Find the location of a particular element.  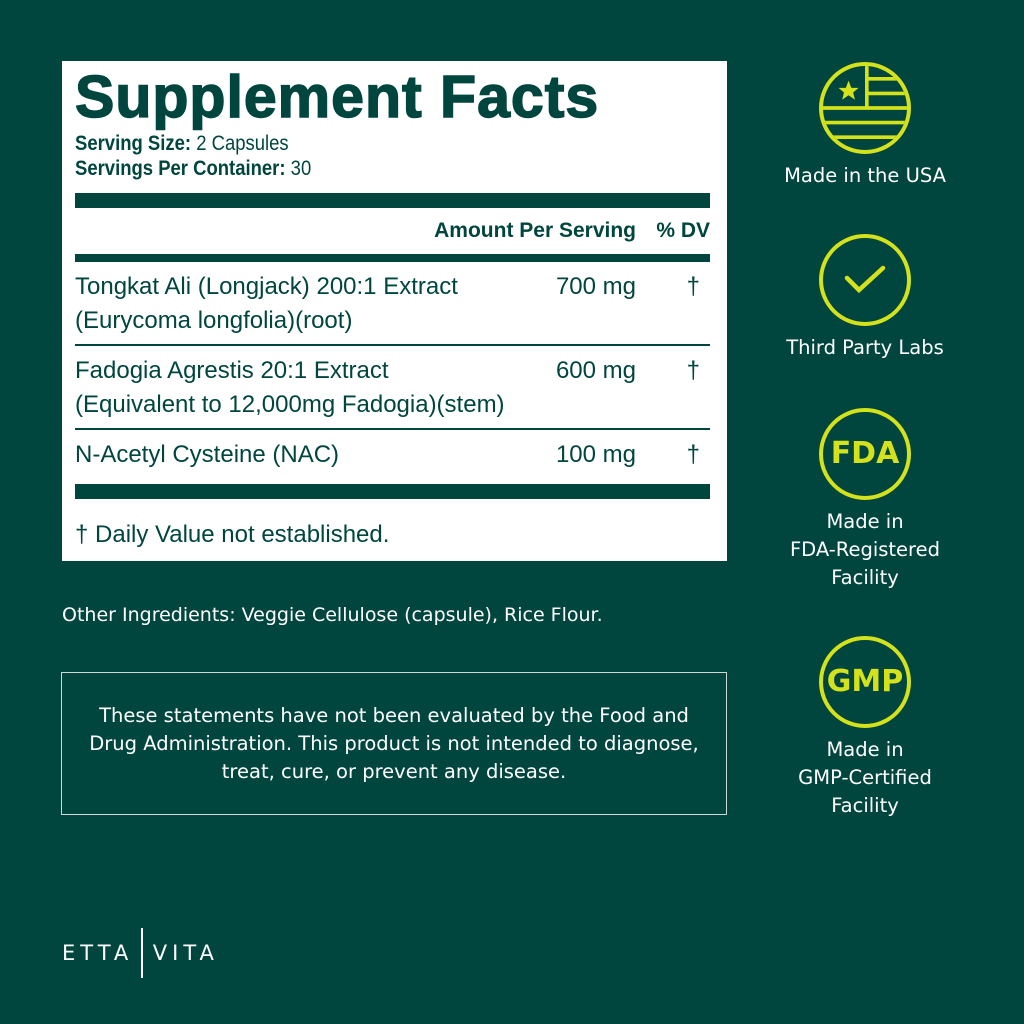

badge-fda: FDA Made in FDA-Registered Facility is located at coordinates (865, 500).